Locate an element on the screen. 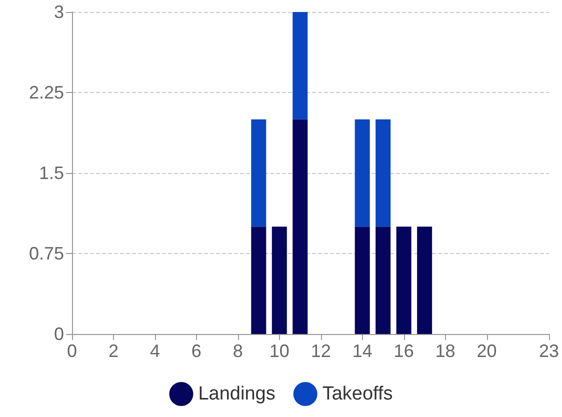 This screenshot has width=562, height=417. y-tick-label: 0.75 is located at coordinates (46, 254).